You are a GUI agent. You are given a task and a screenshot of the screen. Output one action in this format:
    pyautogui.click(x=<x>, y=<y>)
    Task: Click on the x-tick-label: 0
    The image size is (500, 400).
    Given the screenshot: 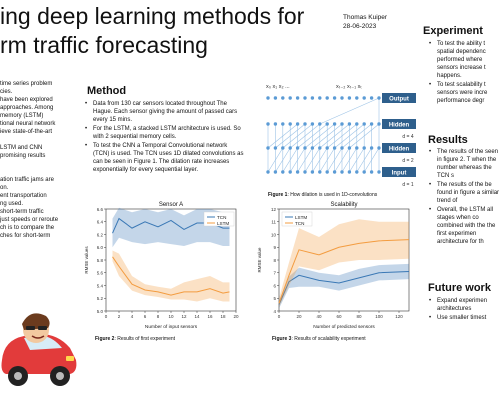 What is the action you would take?
    pyautogui.click(x=106, y=316)
    